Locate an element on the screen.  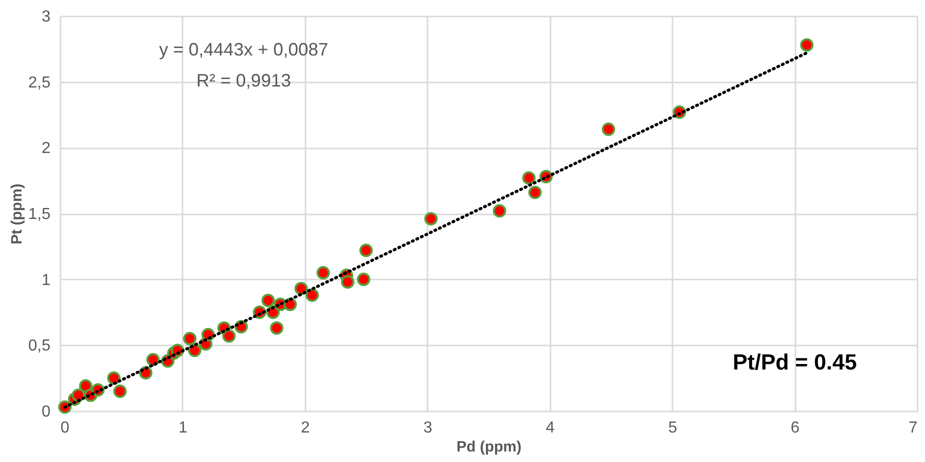
annotation: R² = 0,9913 is located at coordinates (243, 80).